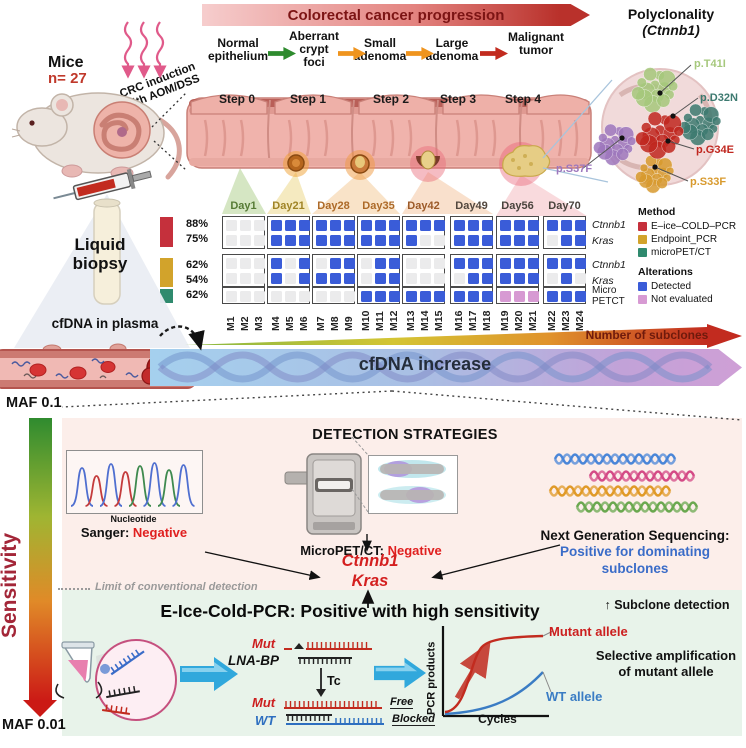 The height and width of the screenshot is (748, 746). Describe the element at coordinates (264, 702) in the screenshot. I see `mut-label-2: Mut` at that location.